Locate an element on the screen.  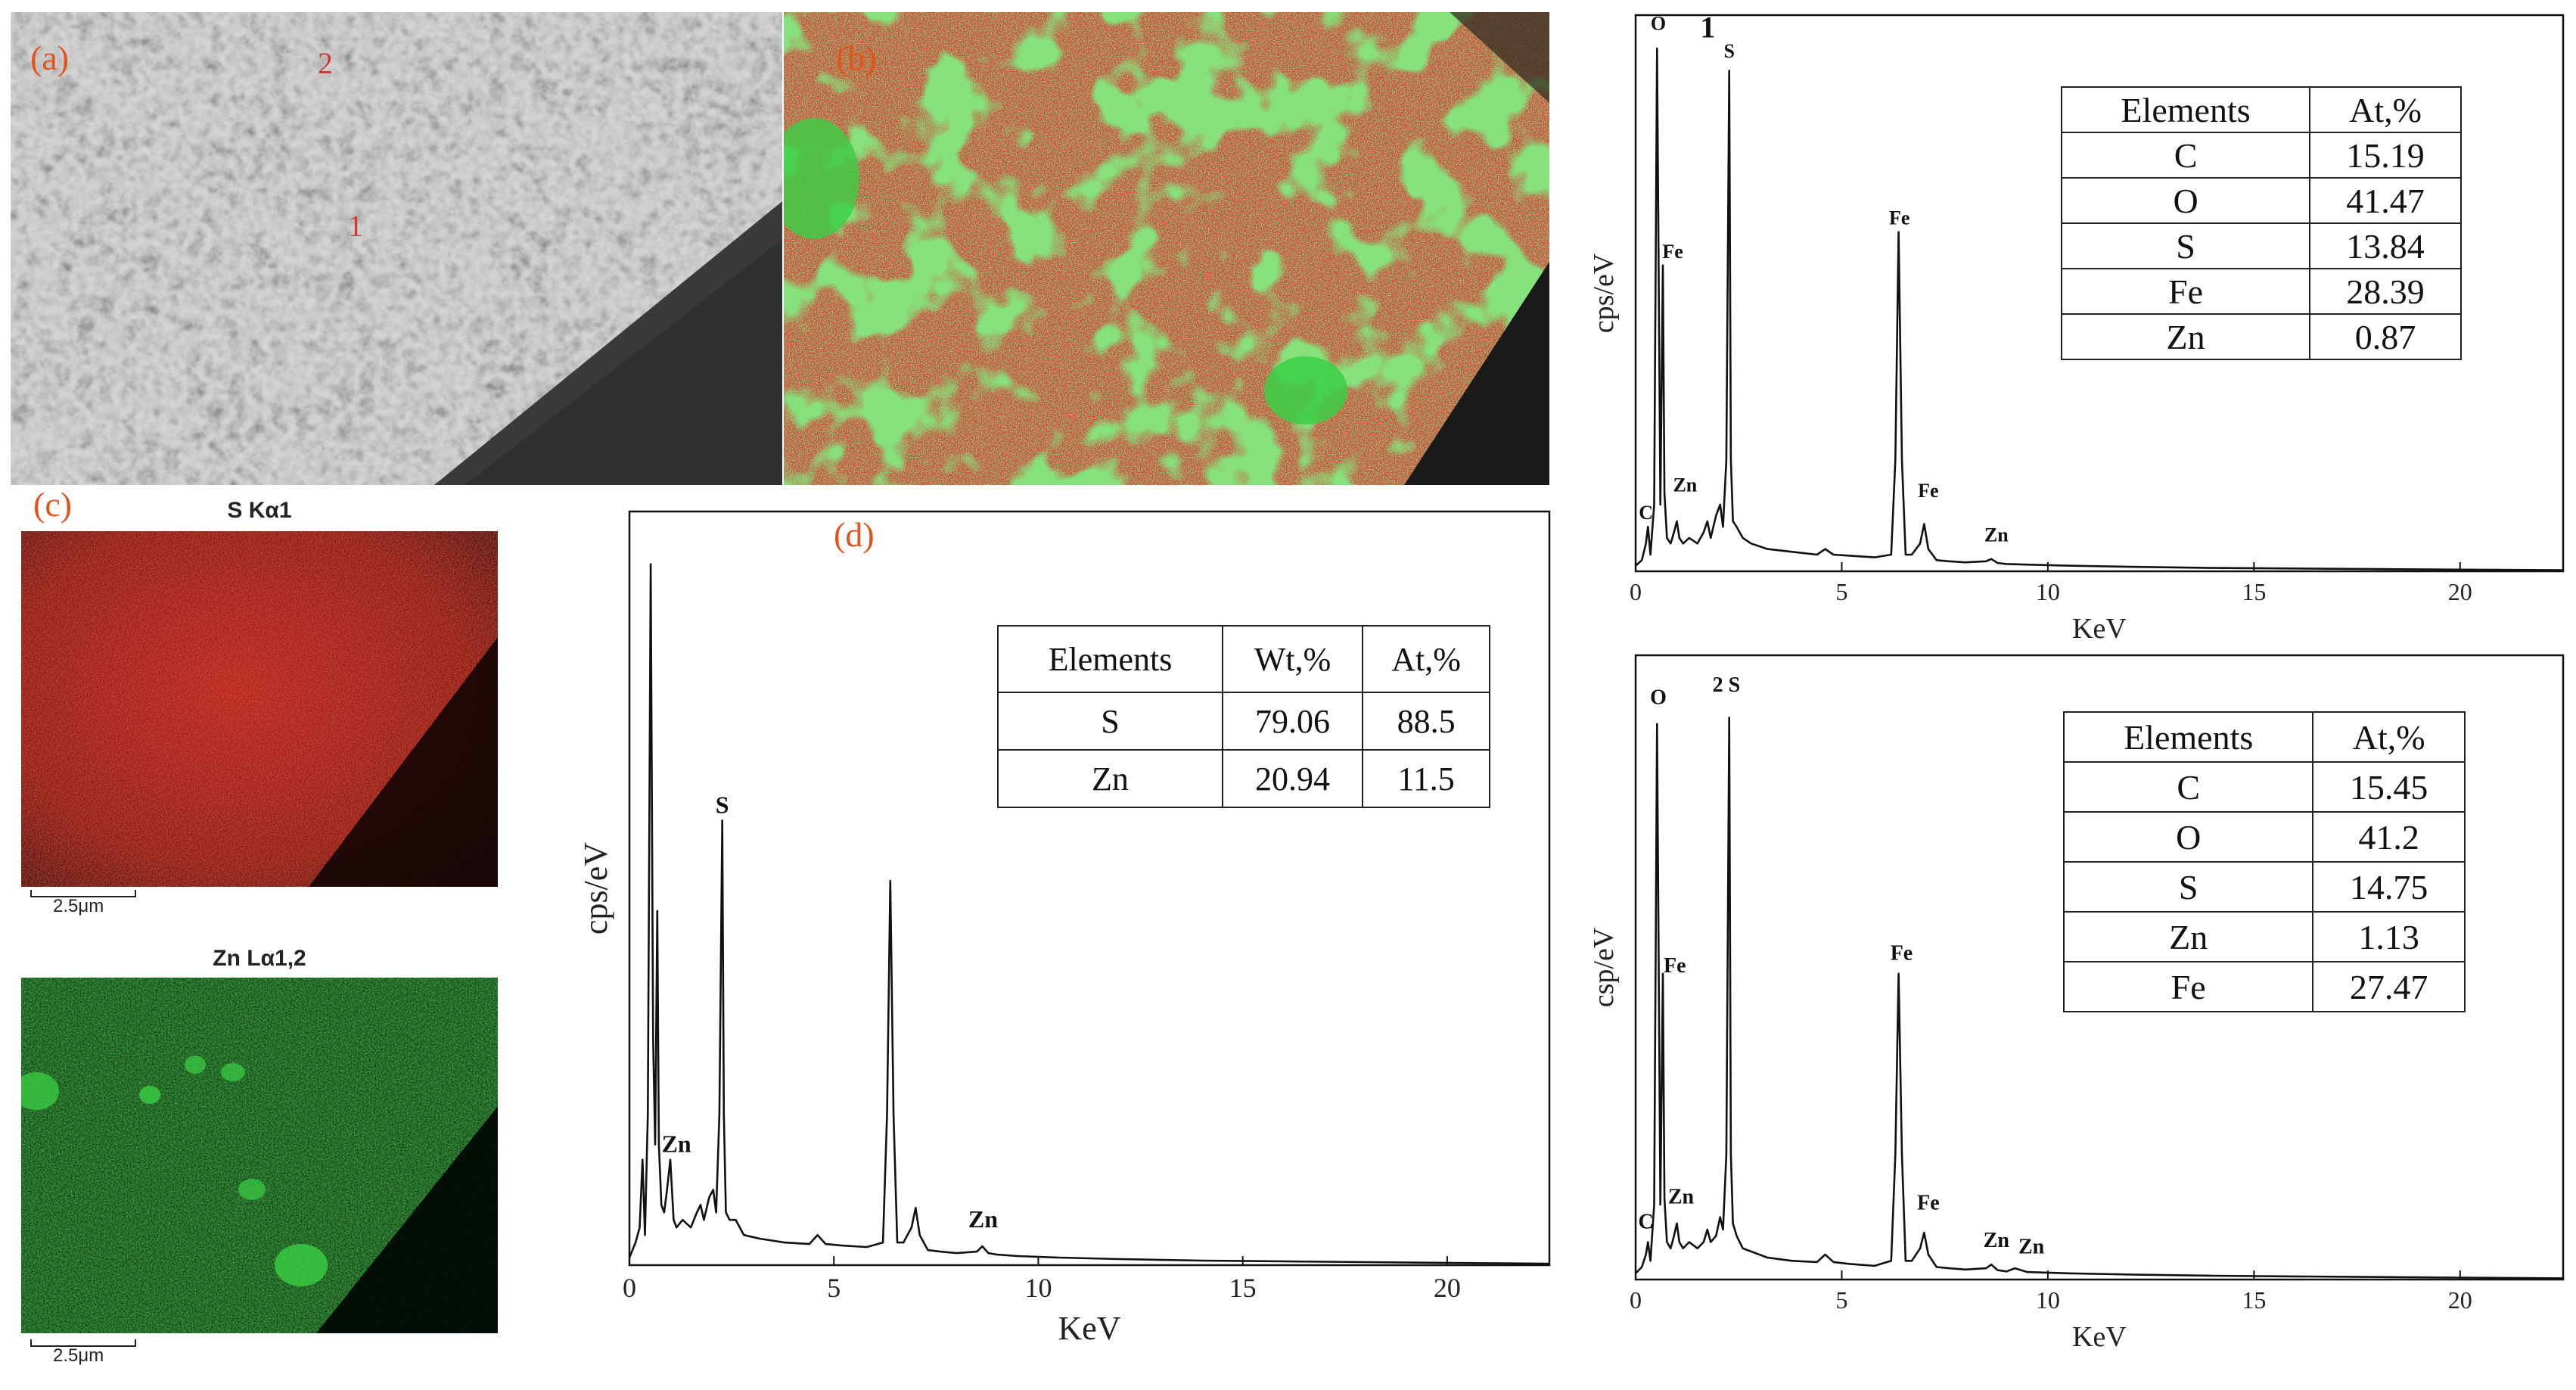
table-cell: 28.39 is located at coordinates (2385, 291).